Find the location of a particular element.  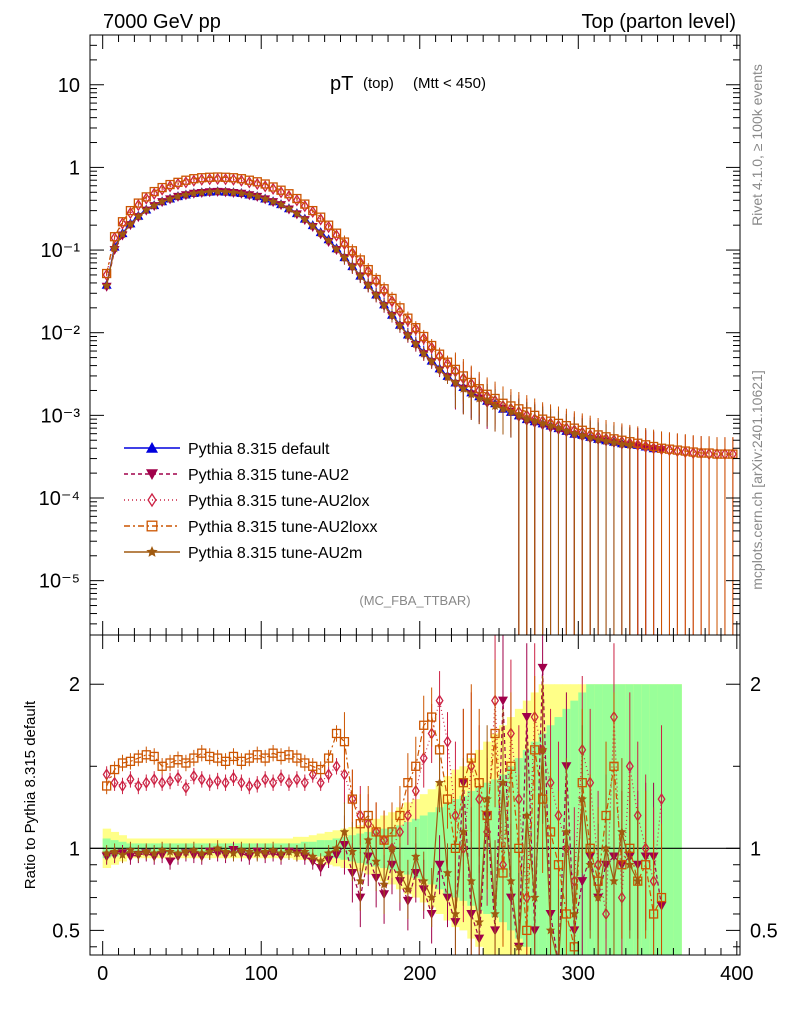

x-tick-label: 400 is located at coordinates (736, 974).